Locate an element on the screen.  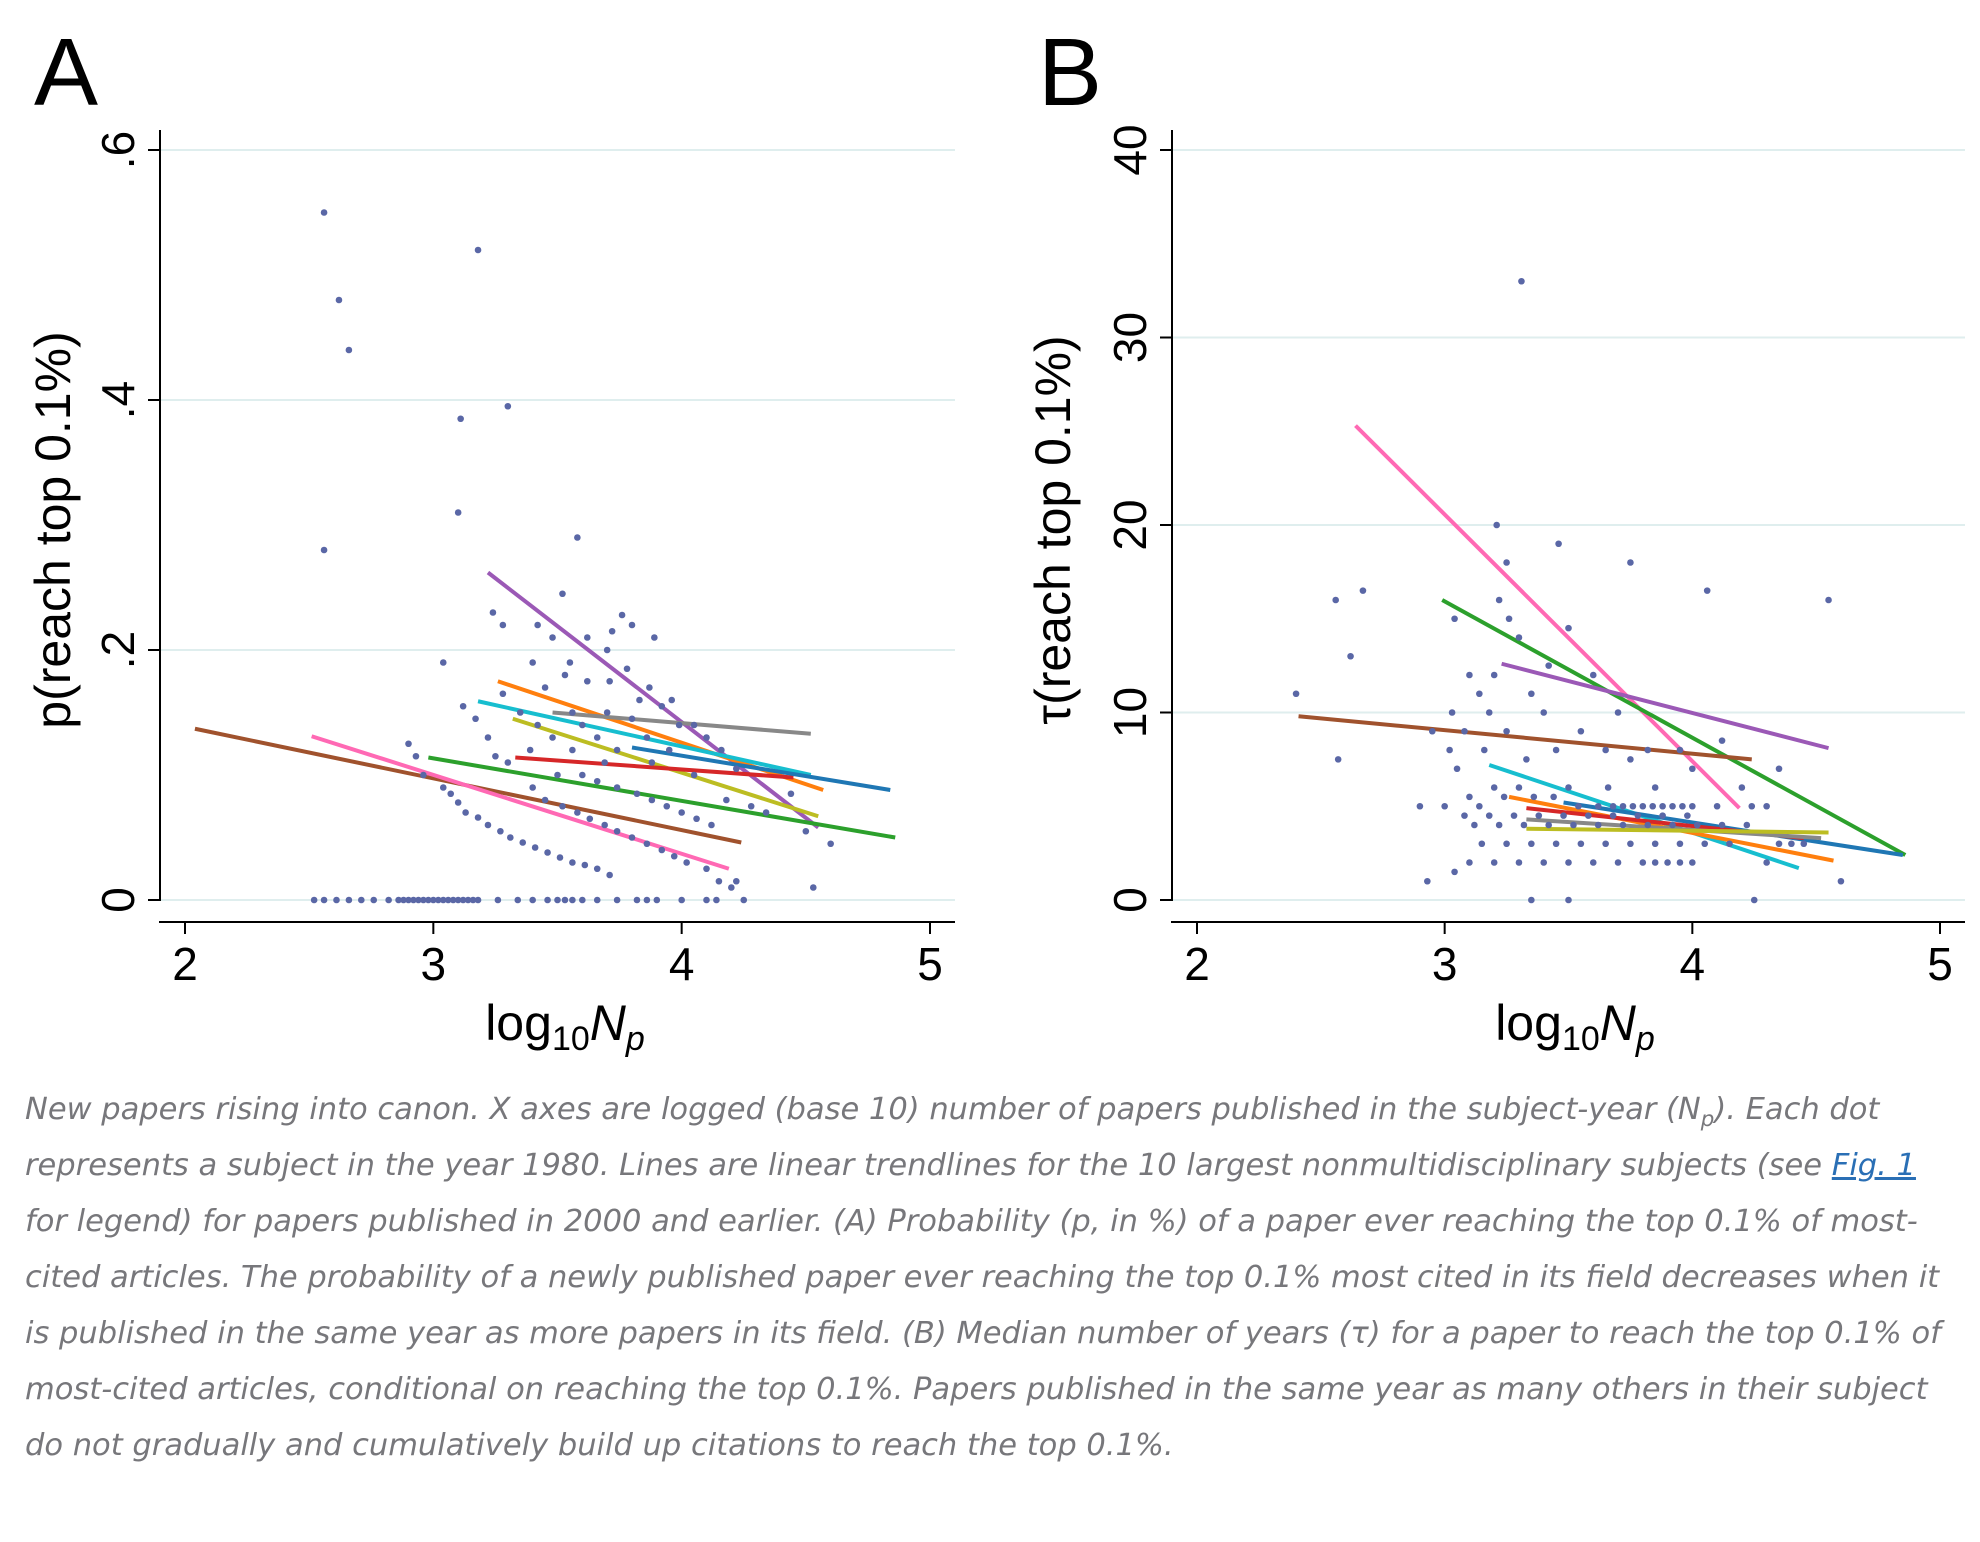
caption-fig1-link: Fig. 1 is located at coordinates (1873, 1165).